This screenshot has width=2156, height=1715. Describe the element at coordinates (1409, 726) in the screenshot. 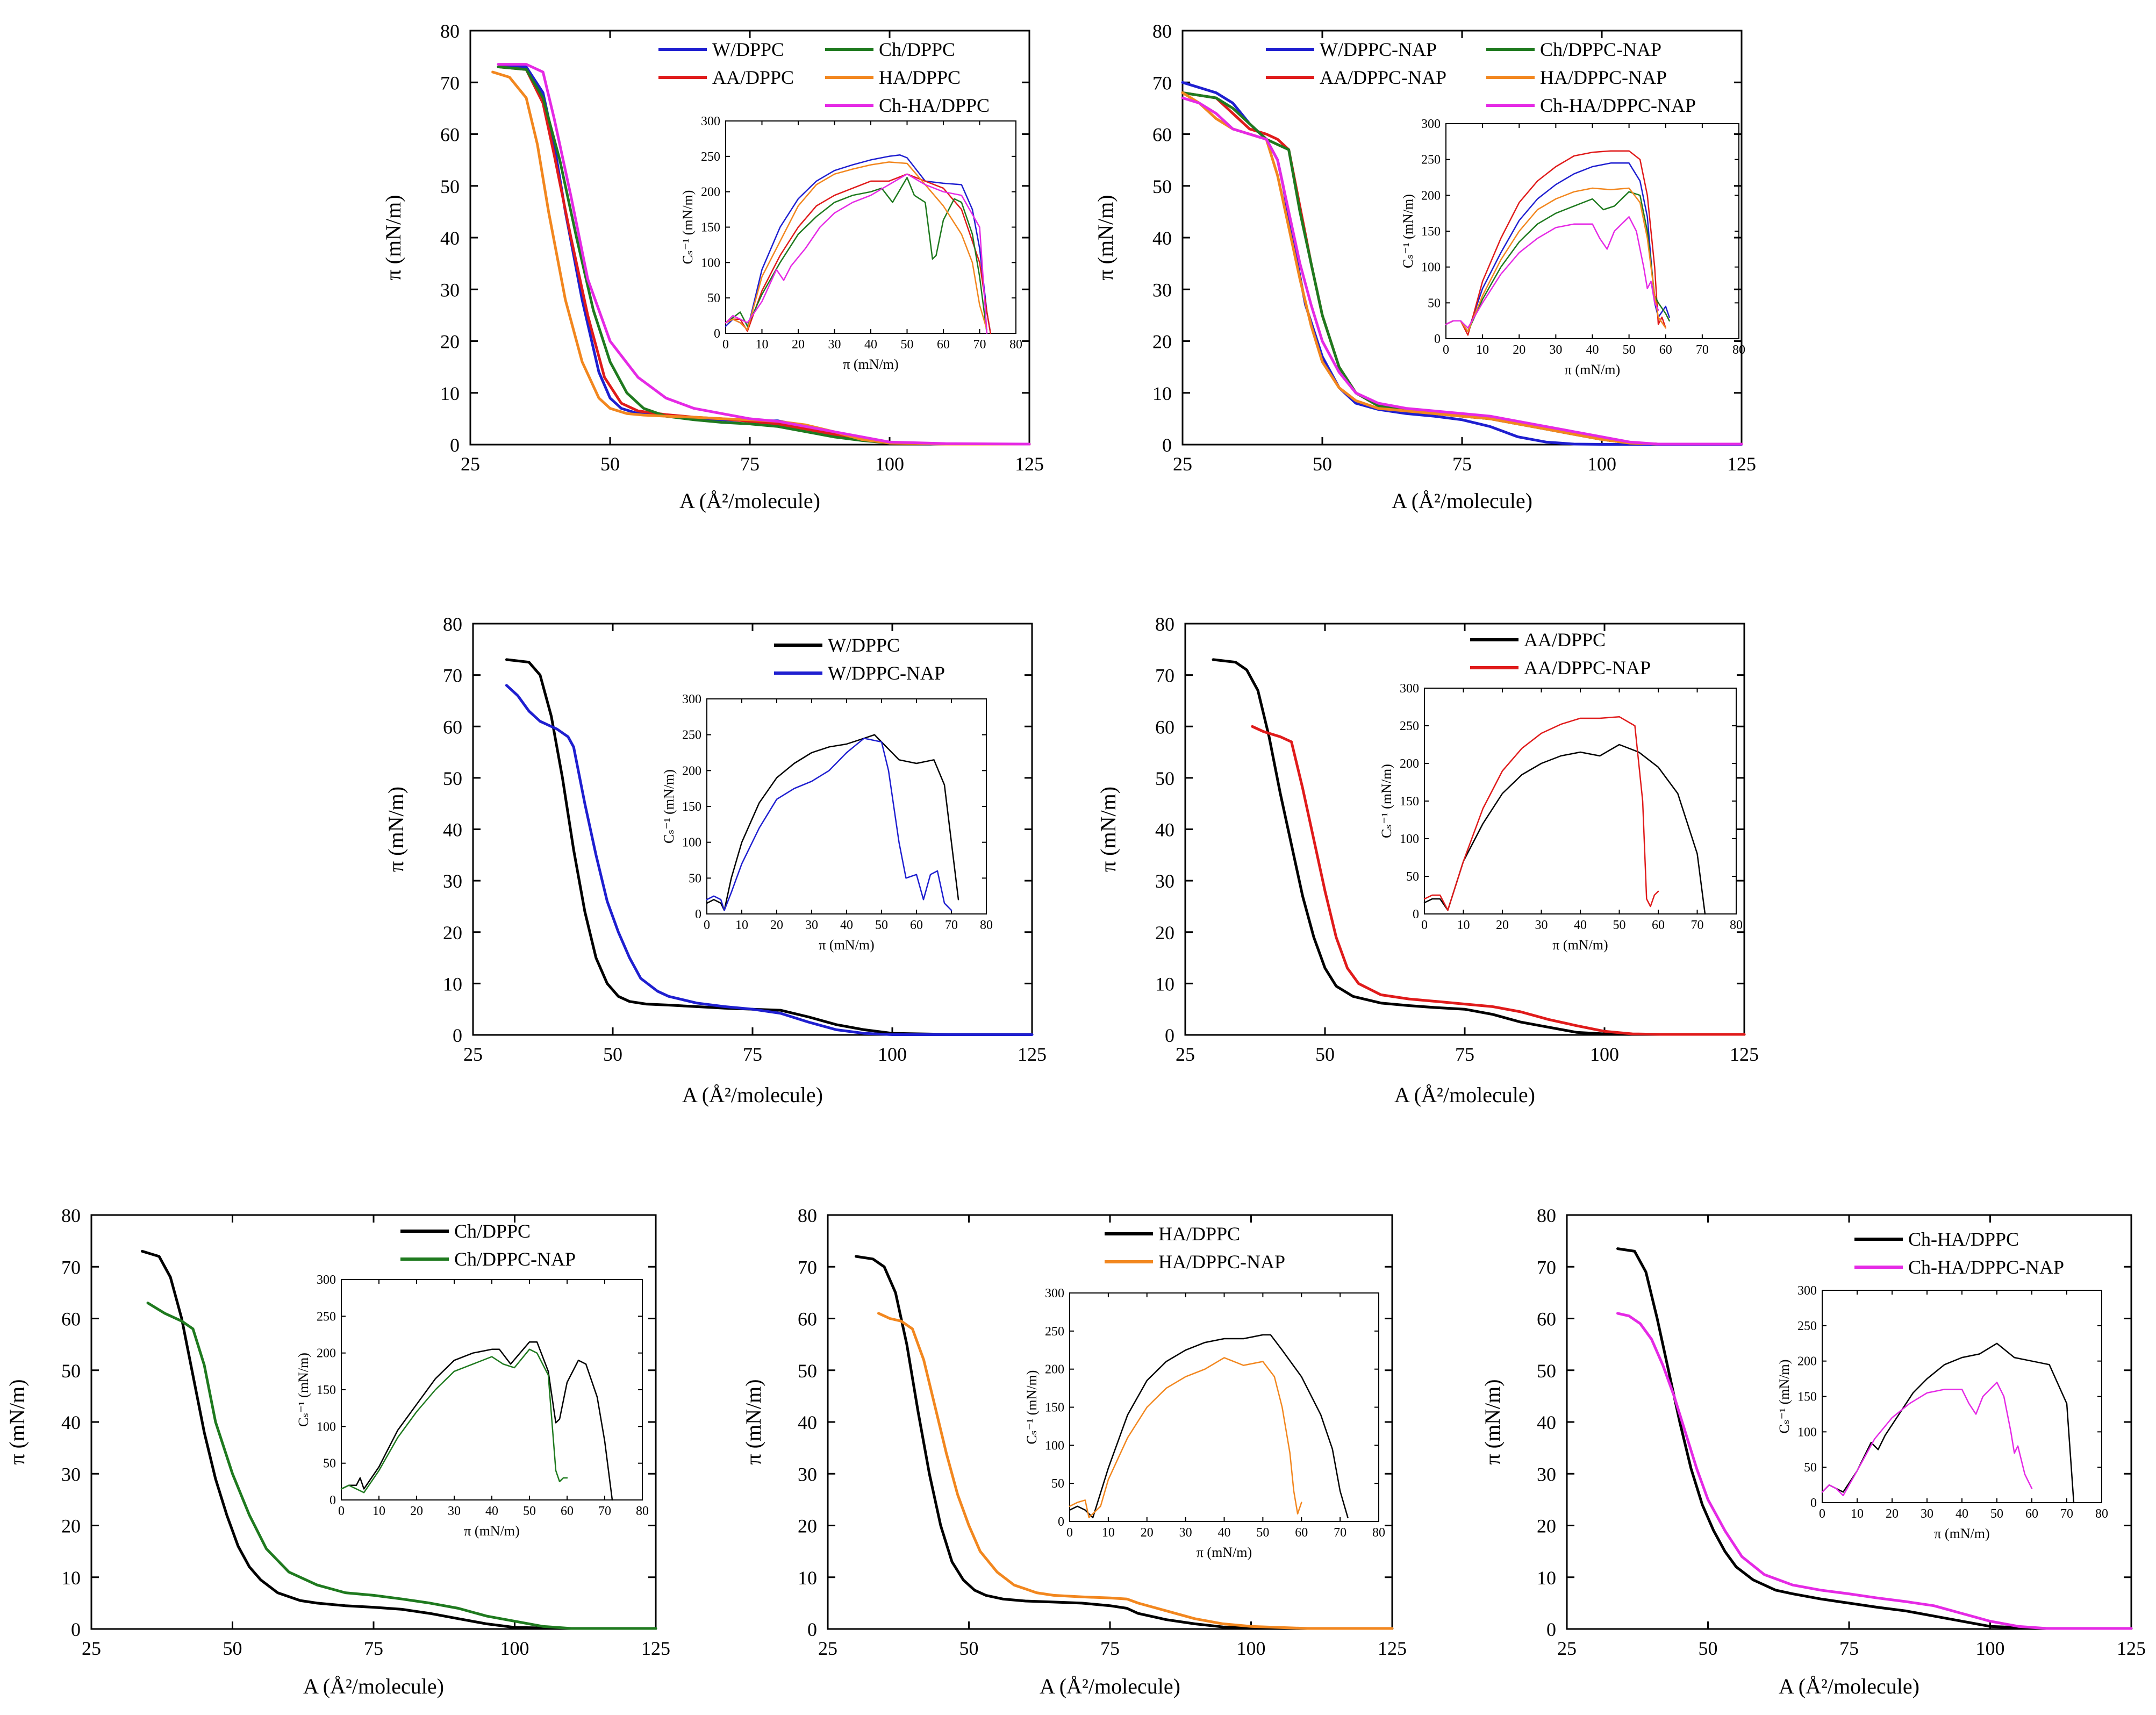

I see `inset-d-ytick-label: 250` at that location.